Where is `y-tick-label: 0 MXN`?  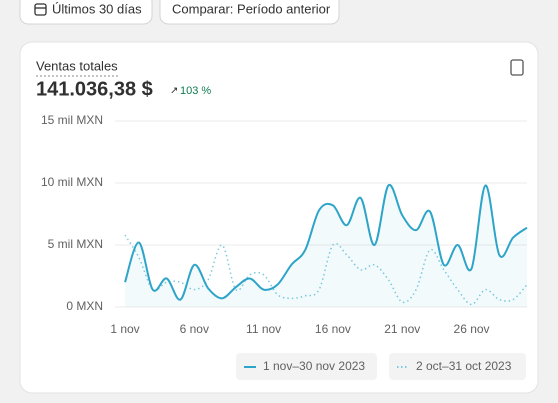 y-tick-label: 0 MXN is located at coordinates (84, 306).